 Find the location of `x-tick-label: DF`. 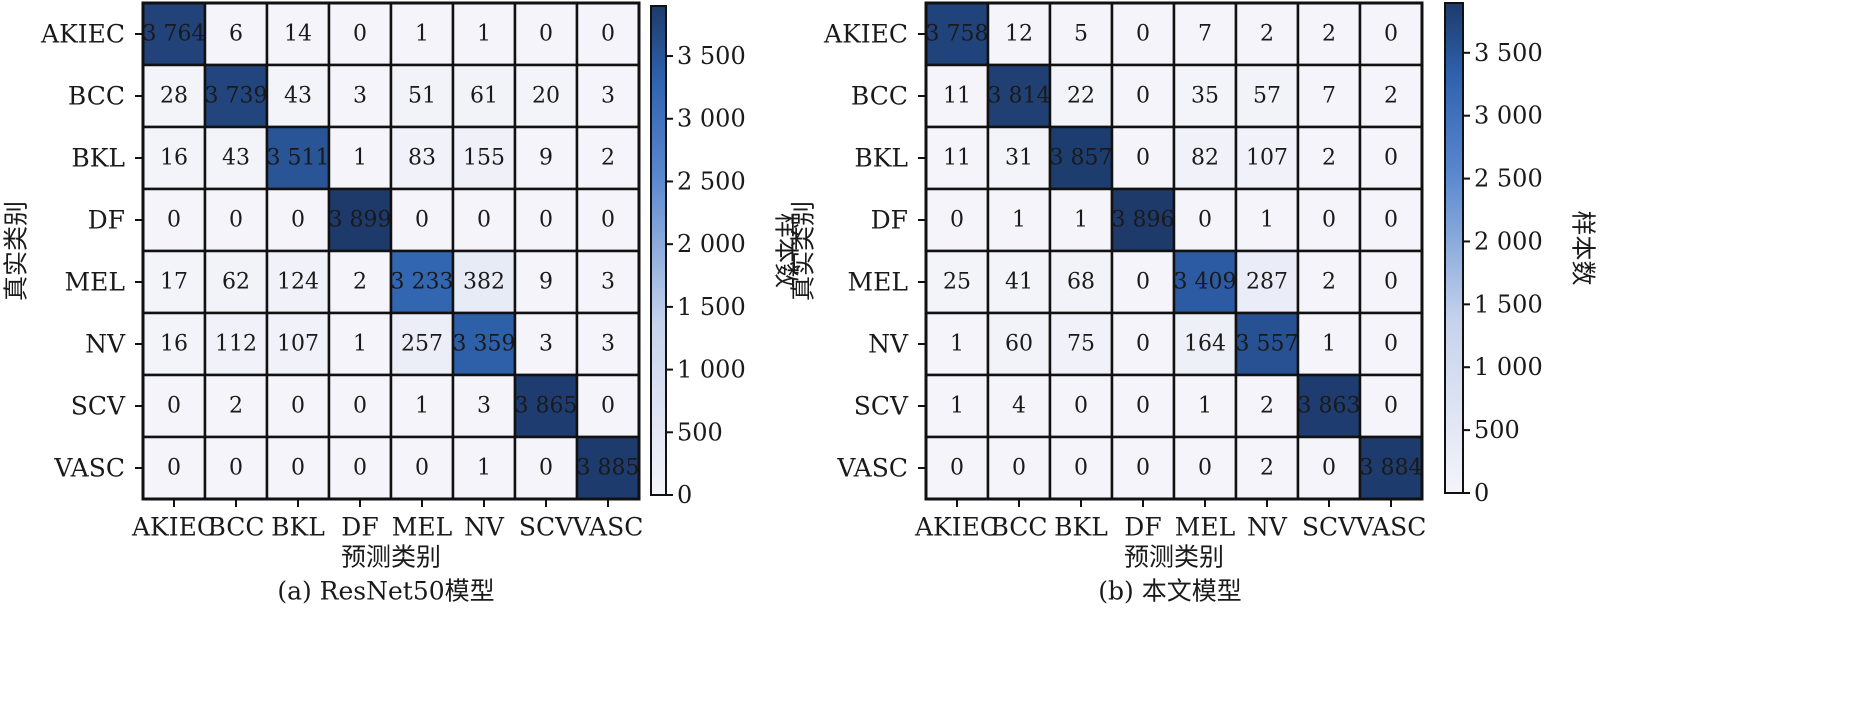

x-tick-label: DF is located at coordinates (1142, 527).